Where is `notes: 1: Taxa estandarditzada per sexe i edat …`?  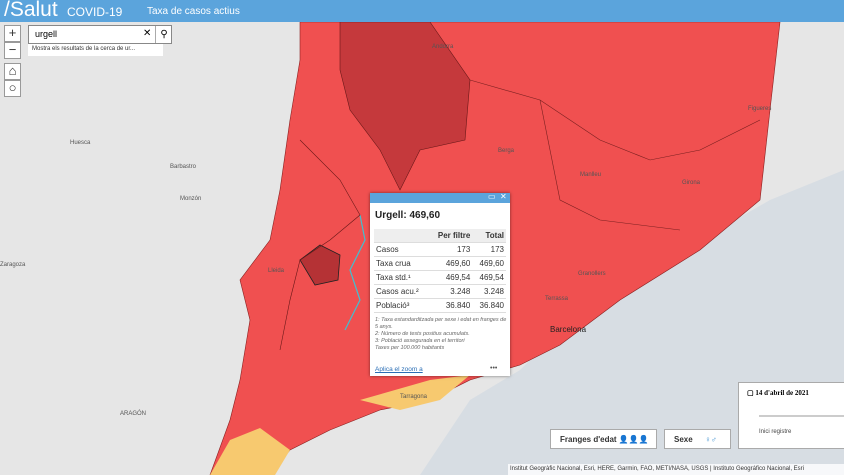 notes: 1: Taxa estandarditzada per sexe i edat … is located at coordinates (441, 334).